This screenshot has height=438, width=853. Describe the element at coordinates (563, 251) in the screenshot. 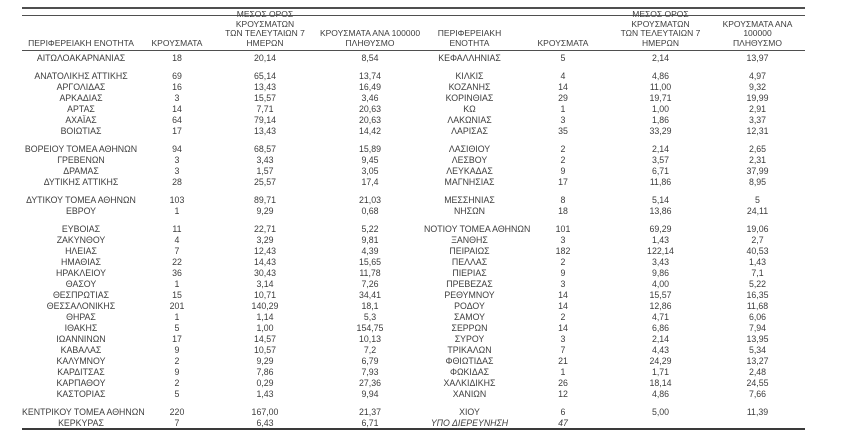

I see `cases-cell: 182` at that location.